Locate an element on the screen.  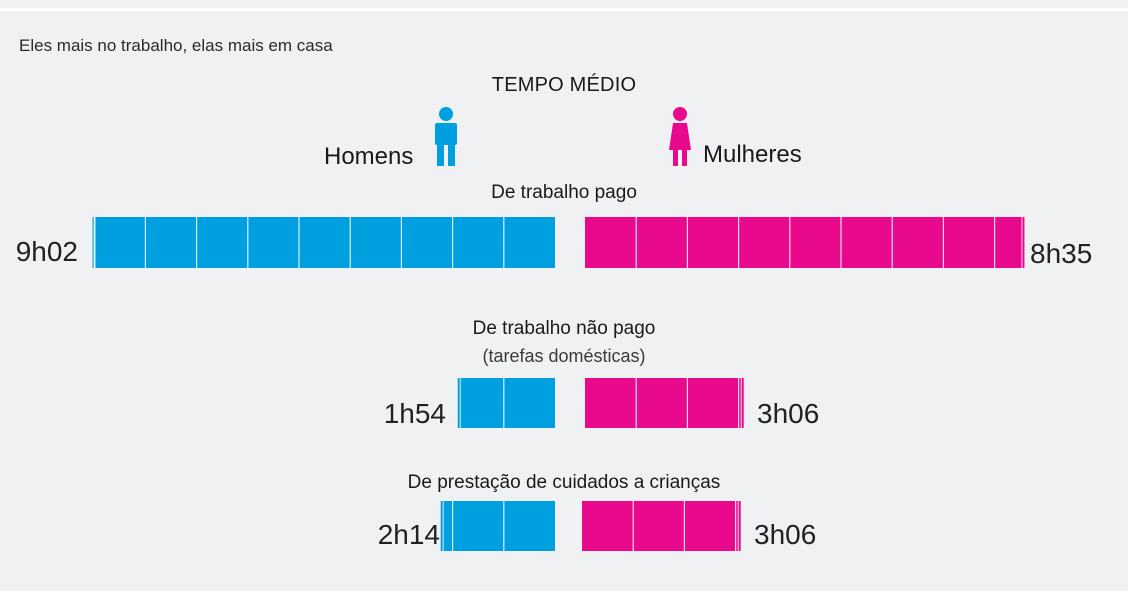
man-icon is located at coordinates (446, 136).